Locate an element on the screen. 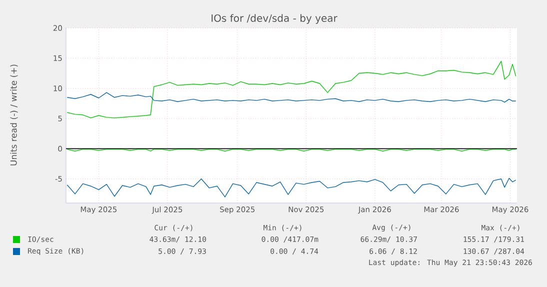 The width and height of the screenshot is (547, 287). y-axis-title: Units read (-) / write (+) is located at coordinates (14, 115).